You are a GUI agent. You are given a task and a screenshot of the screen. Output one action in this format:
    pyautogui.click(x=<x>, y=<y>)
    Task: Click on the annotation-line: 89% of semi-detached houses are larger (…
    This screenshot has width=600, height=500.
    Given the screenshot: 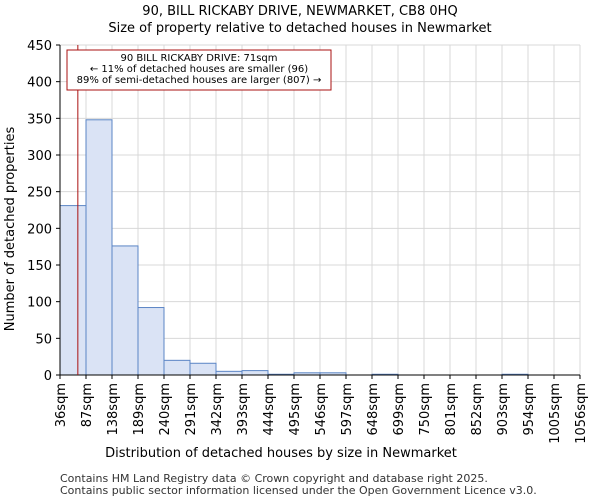 What is the action you would take?
    pyautogui.click(x=199, y=80)
    